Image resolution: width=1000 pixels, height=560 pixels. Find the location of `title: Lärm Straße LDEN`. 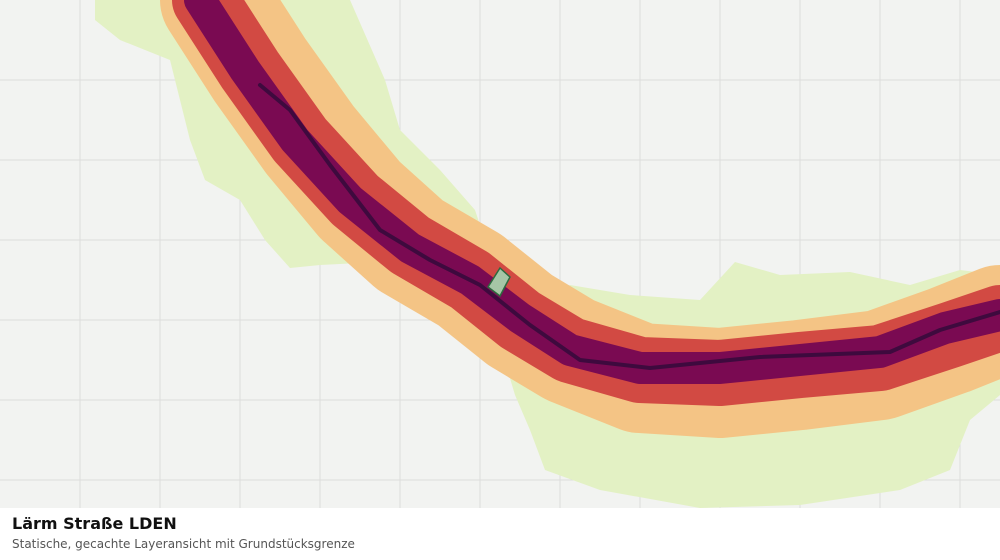

title: Lärm Straße LDEN is located at coordinates (94, 523).